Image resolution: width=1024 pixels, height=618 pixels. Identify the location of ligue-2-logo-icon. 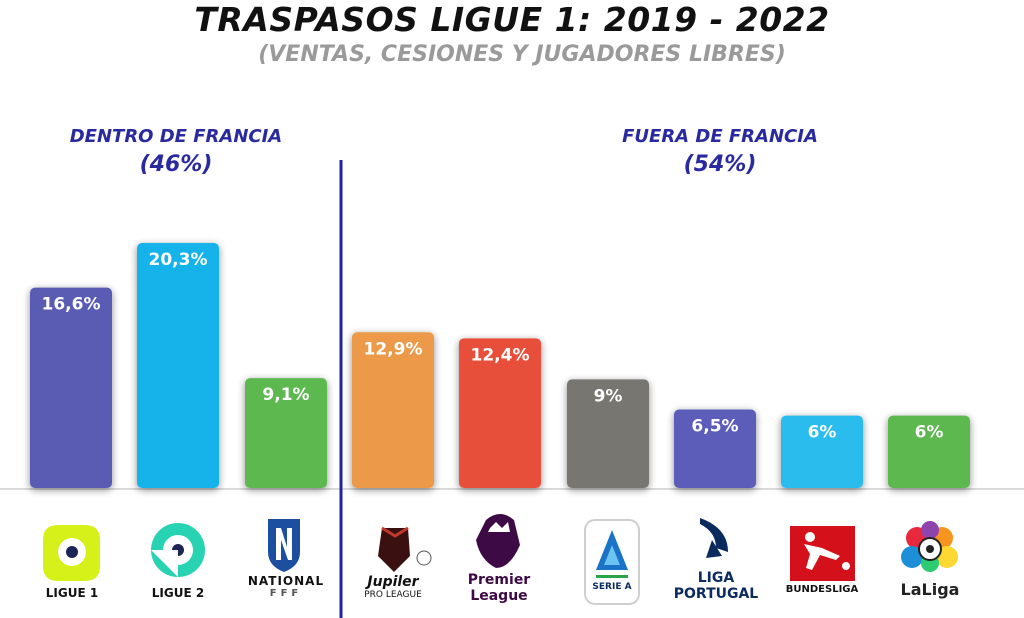
(178, 550).